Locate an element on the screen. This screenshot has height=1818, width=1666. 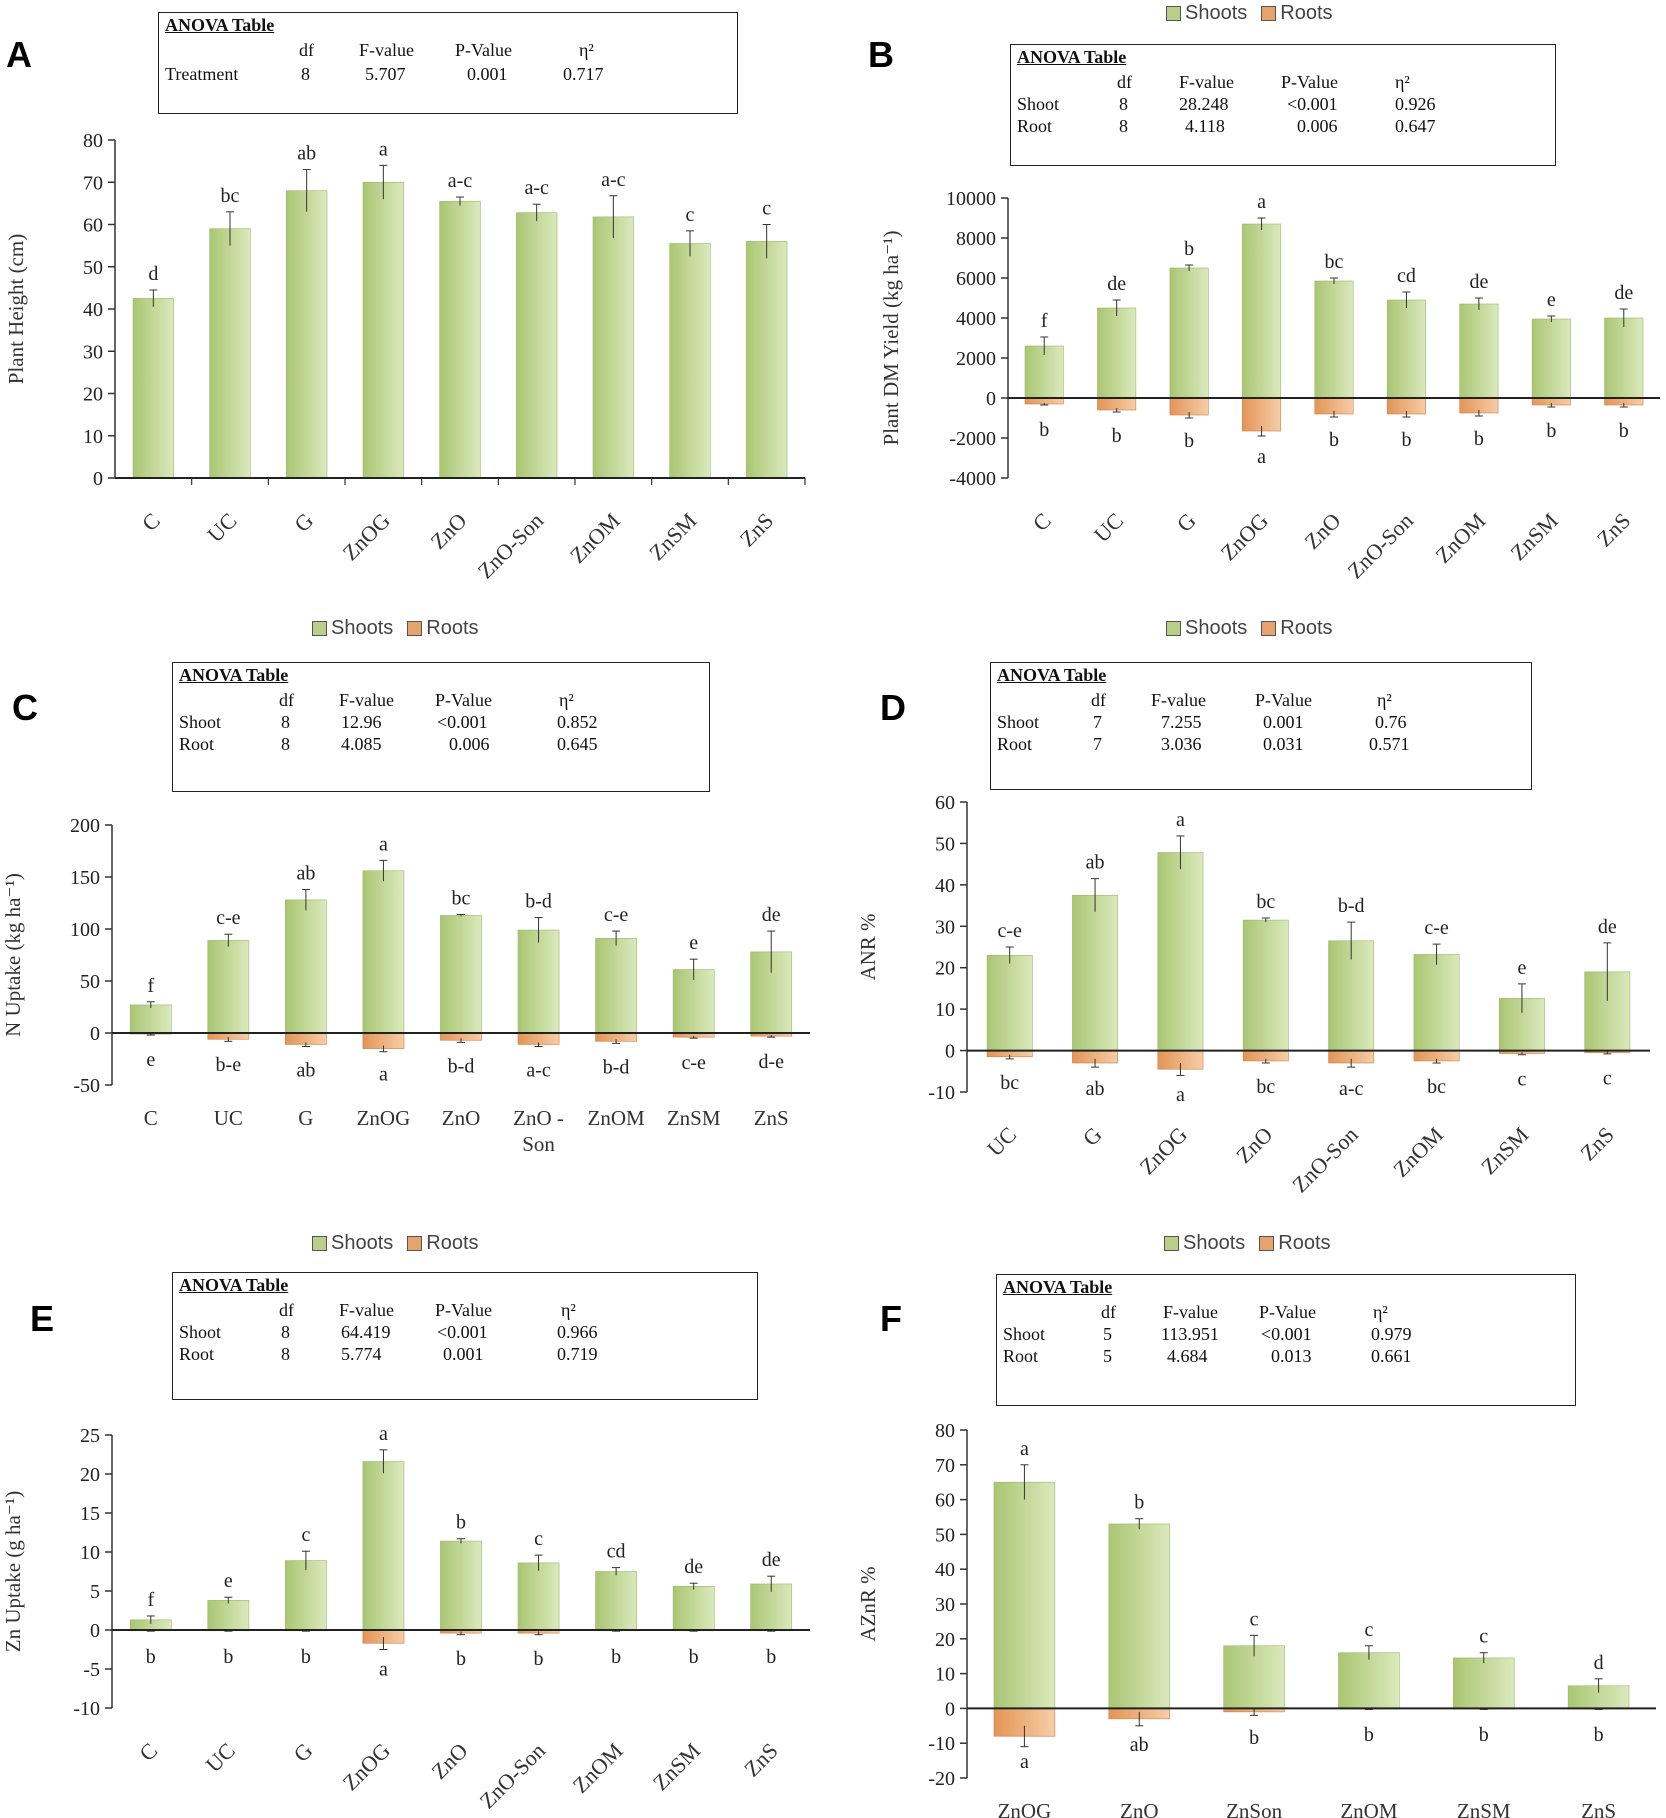
x-tick-label: ZnOM is located at coordinates (595, 538).